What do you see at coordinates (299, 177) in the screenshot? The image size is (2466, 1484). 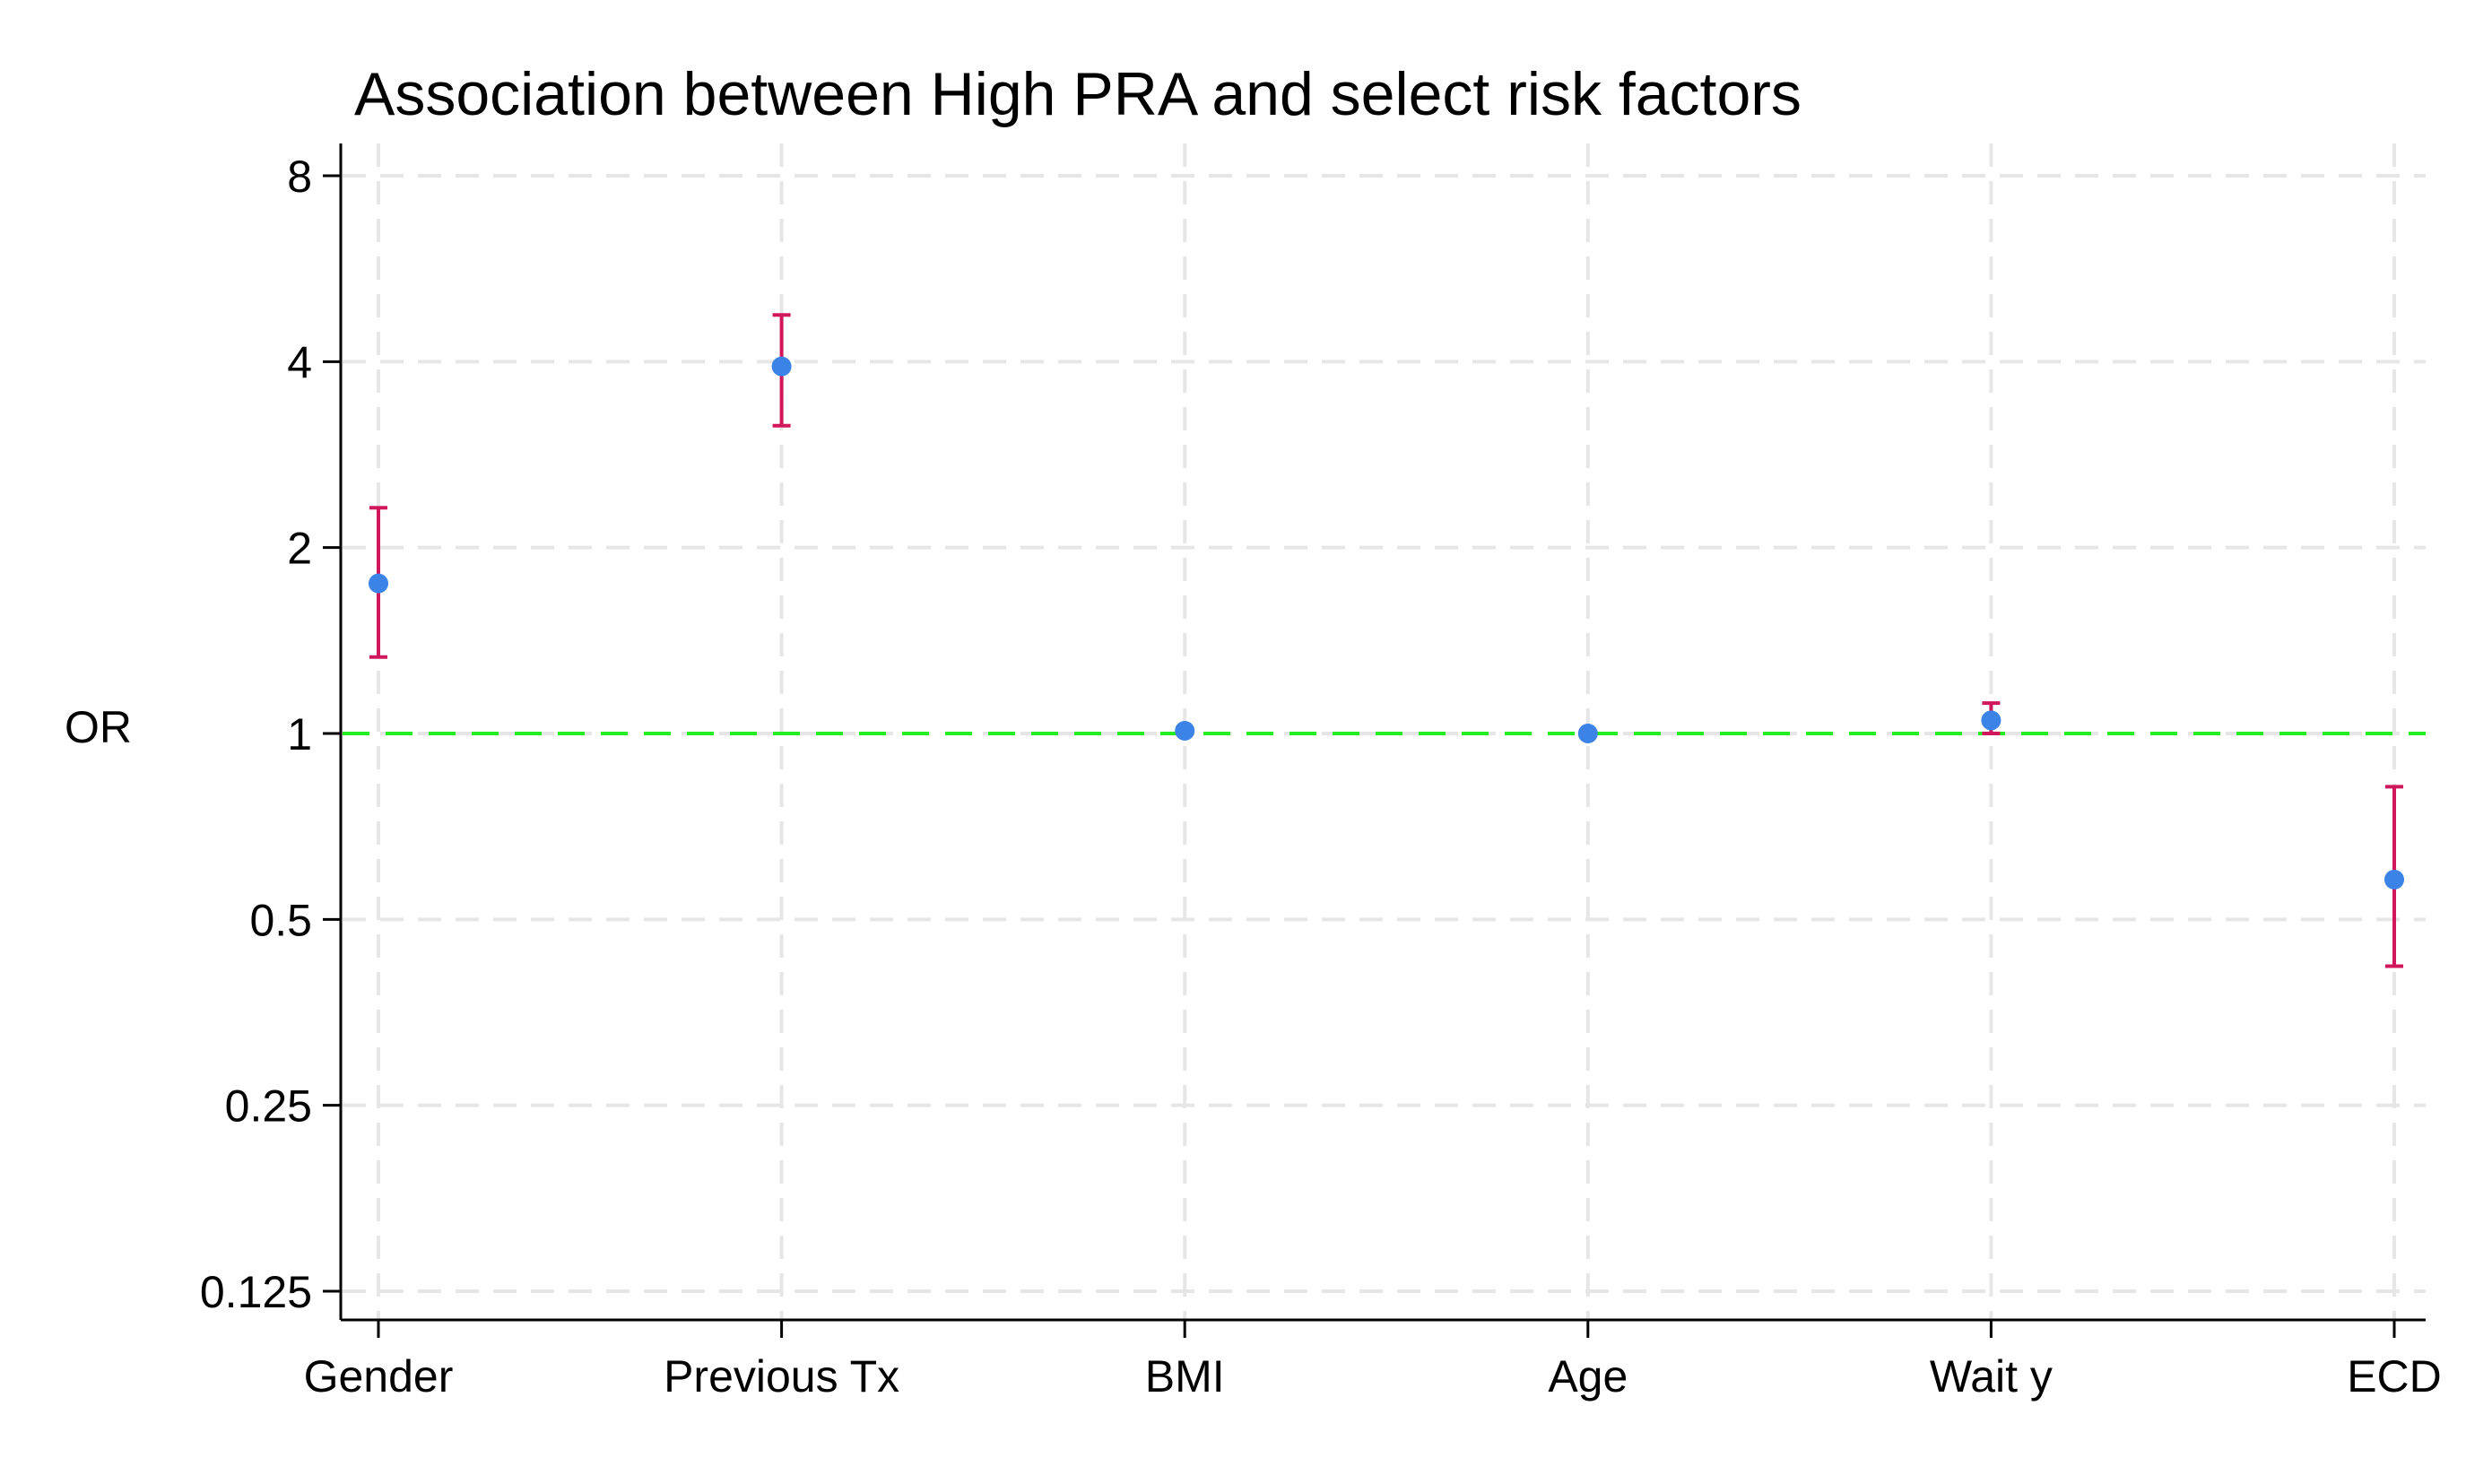 I see `y-tick-label: 8` at bounding box center [299, 177].